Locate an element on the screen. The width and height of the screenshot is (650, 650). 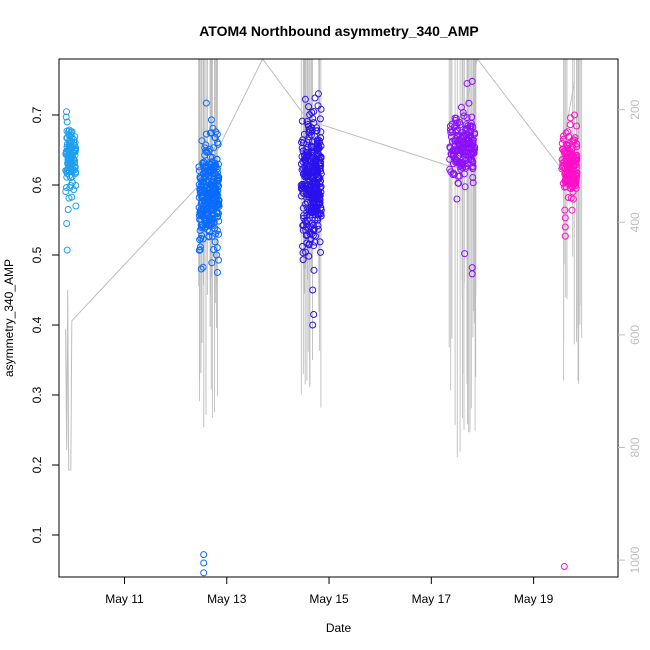
y-tick-label: 0.7 is located at coordinates (37, 114).